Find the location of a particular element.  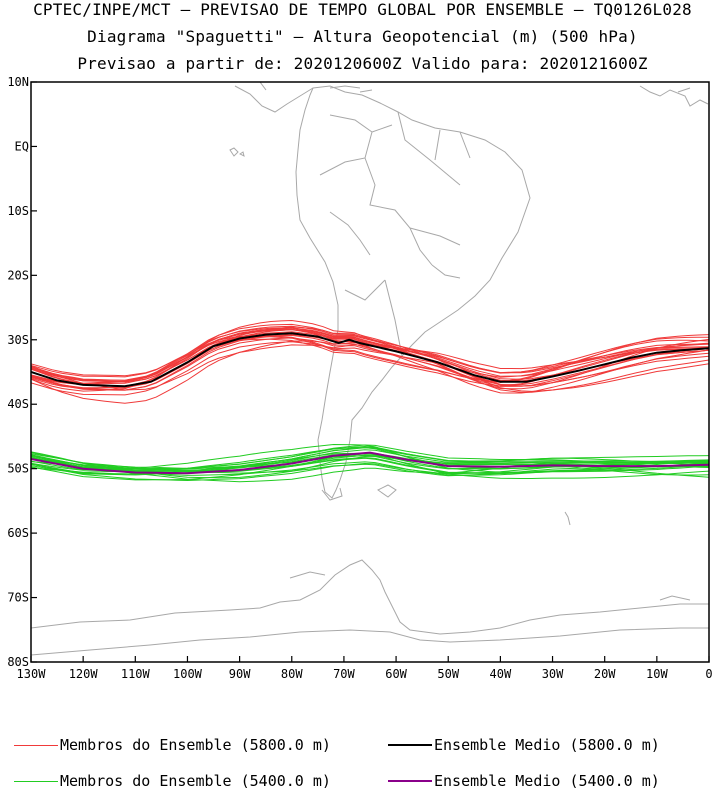

legend-swatch-green is located at coordinates (36, 781).